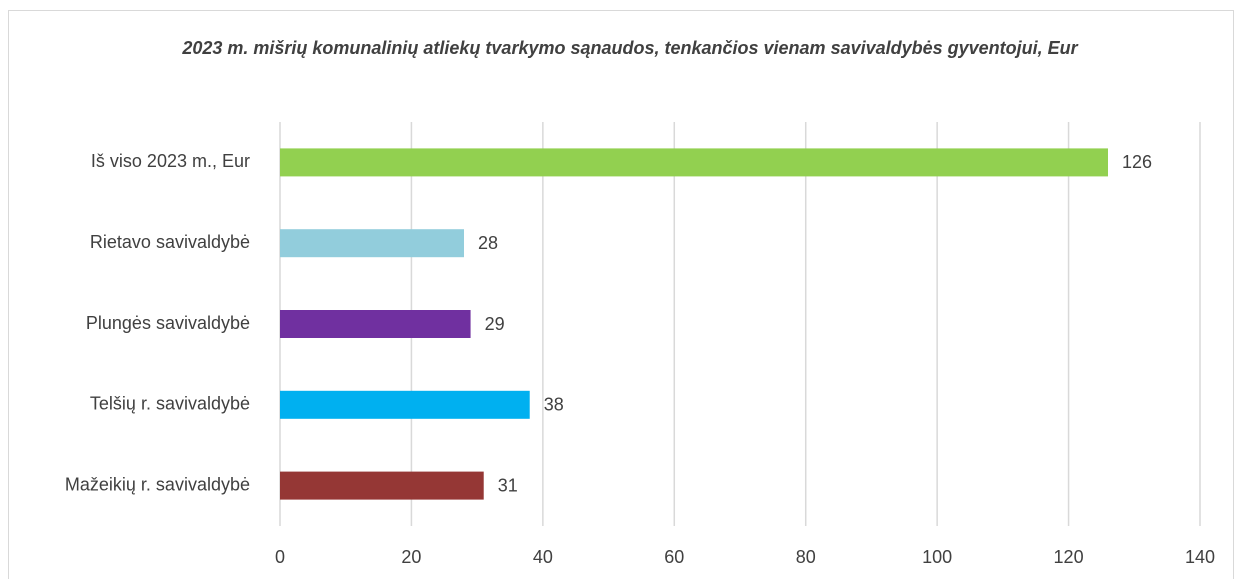 The width and height of the screenshot is (1243, 579). What do you see at coordinates (170, 404) in the screenshot?
I see `y-tick-label: Telšių r. savivaldybė` at bounding box center [170, 404].